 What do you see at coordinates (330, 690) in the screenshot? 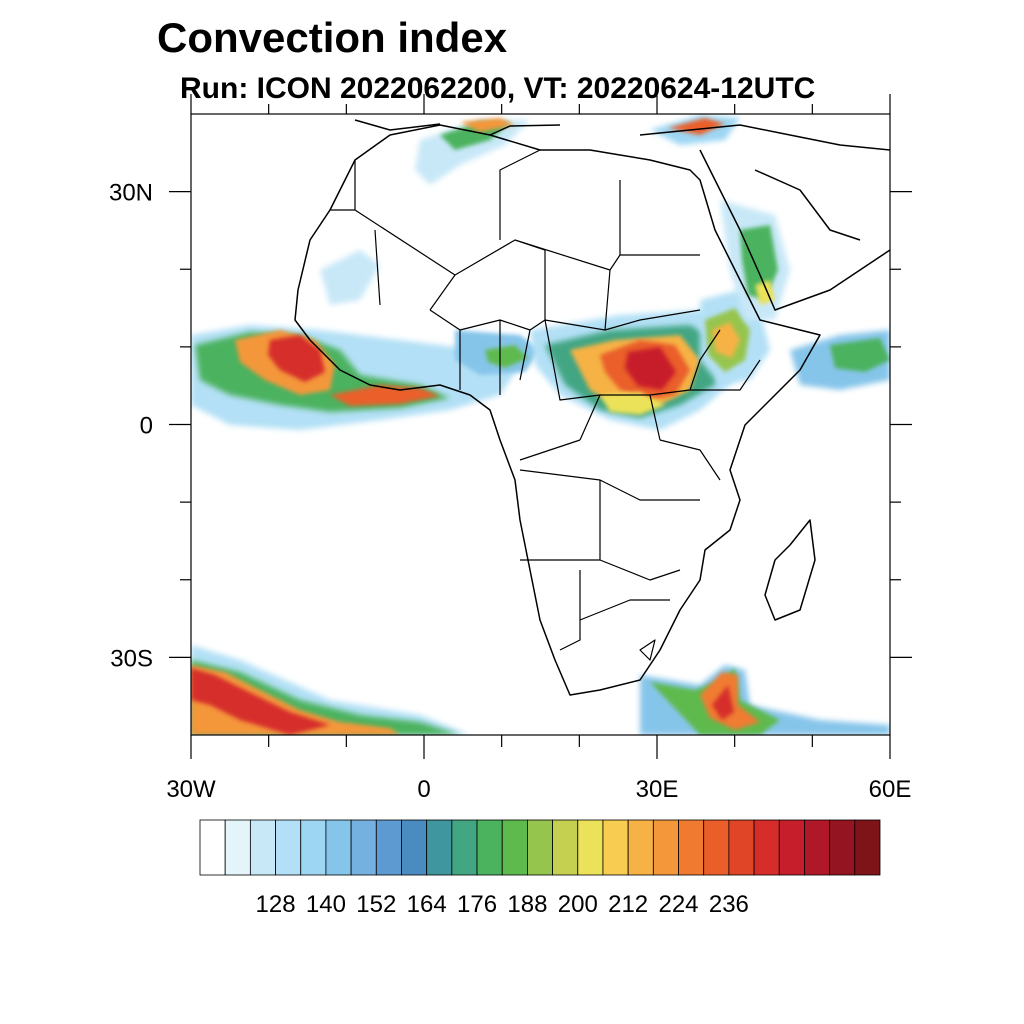
I see `convection-southern-ocean-west` at bounding box center [330, 690].